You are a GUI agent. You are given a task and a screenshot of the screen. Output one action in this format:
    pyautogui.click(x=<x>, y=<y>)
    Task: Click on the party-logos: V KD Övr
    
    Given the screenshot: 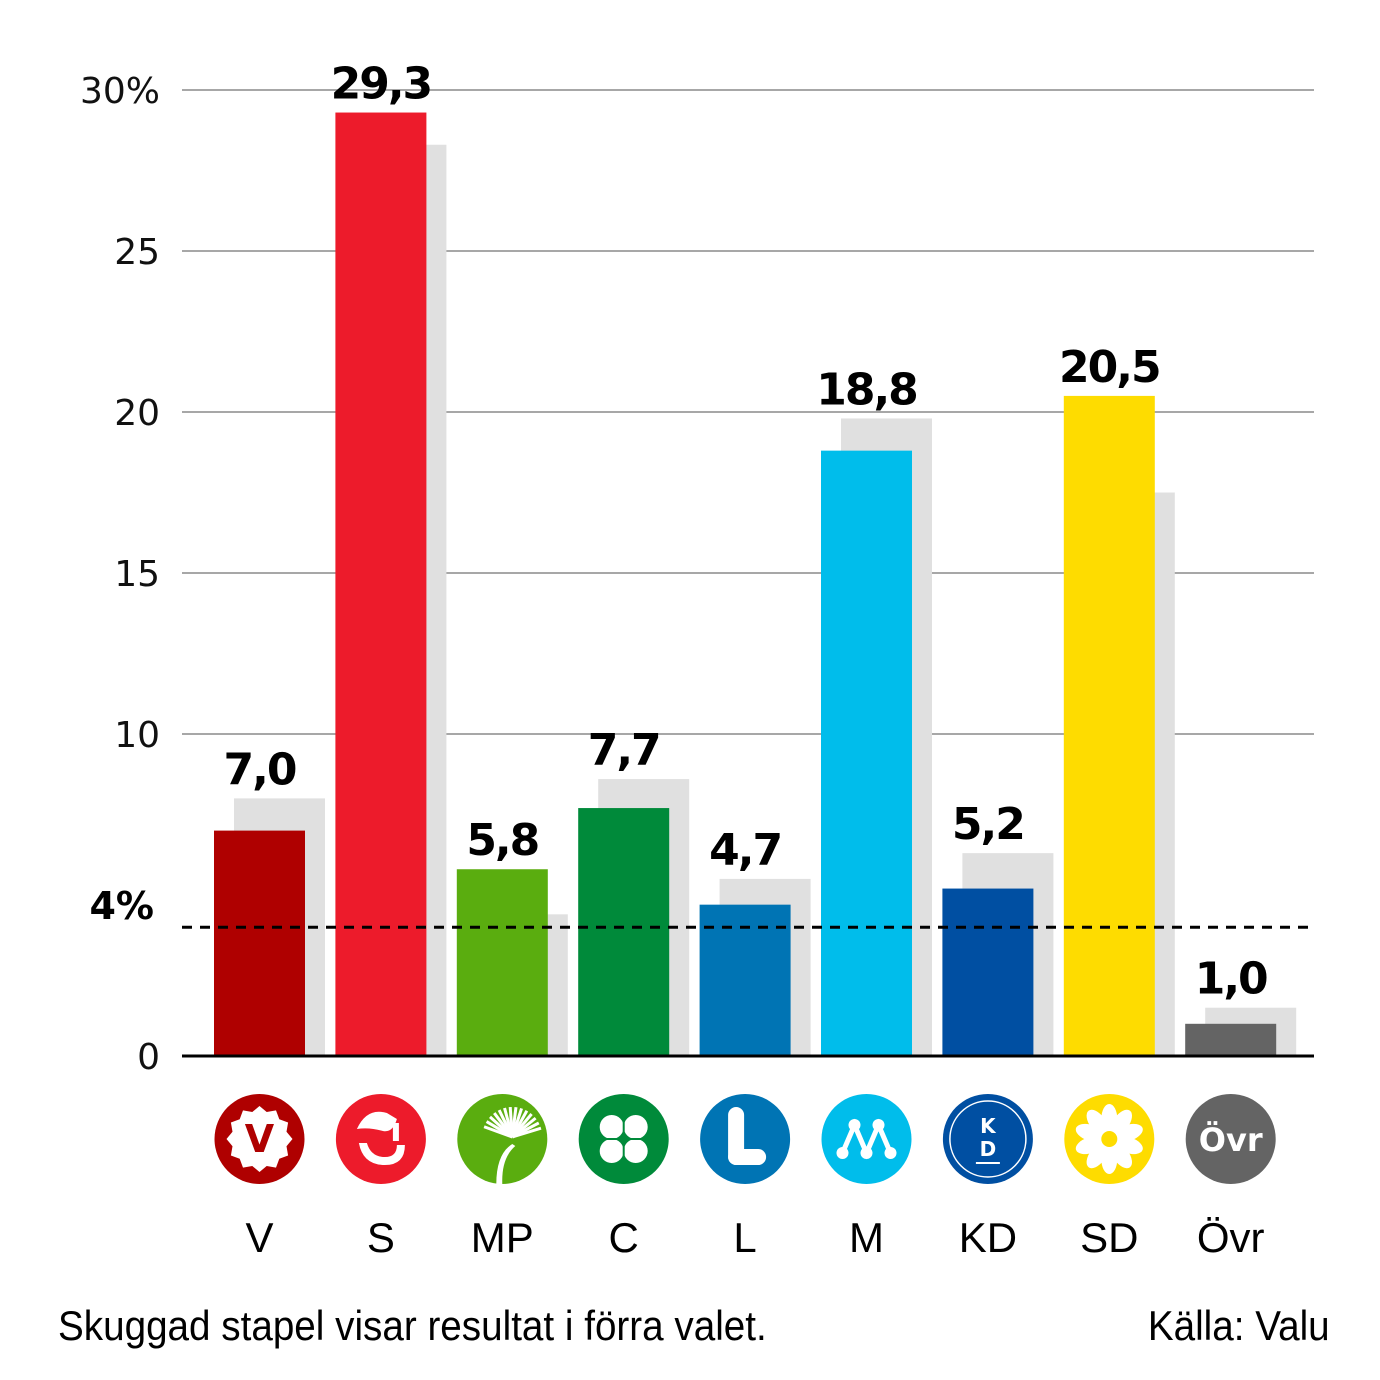 What is the action you would take?
    pyautogui.click(x=745, y=1139)
    